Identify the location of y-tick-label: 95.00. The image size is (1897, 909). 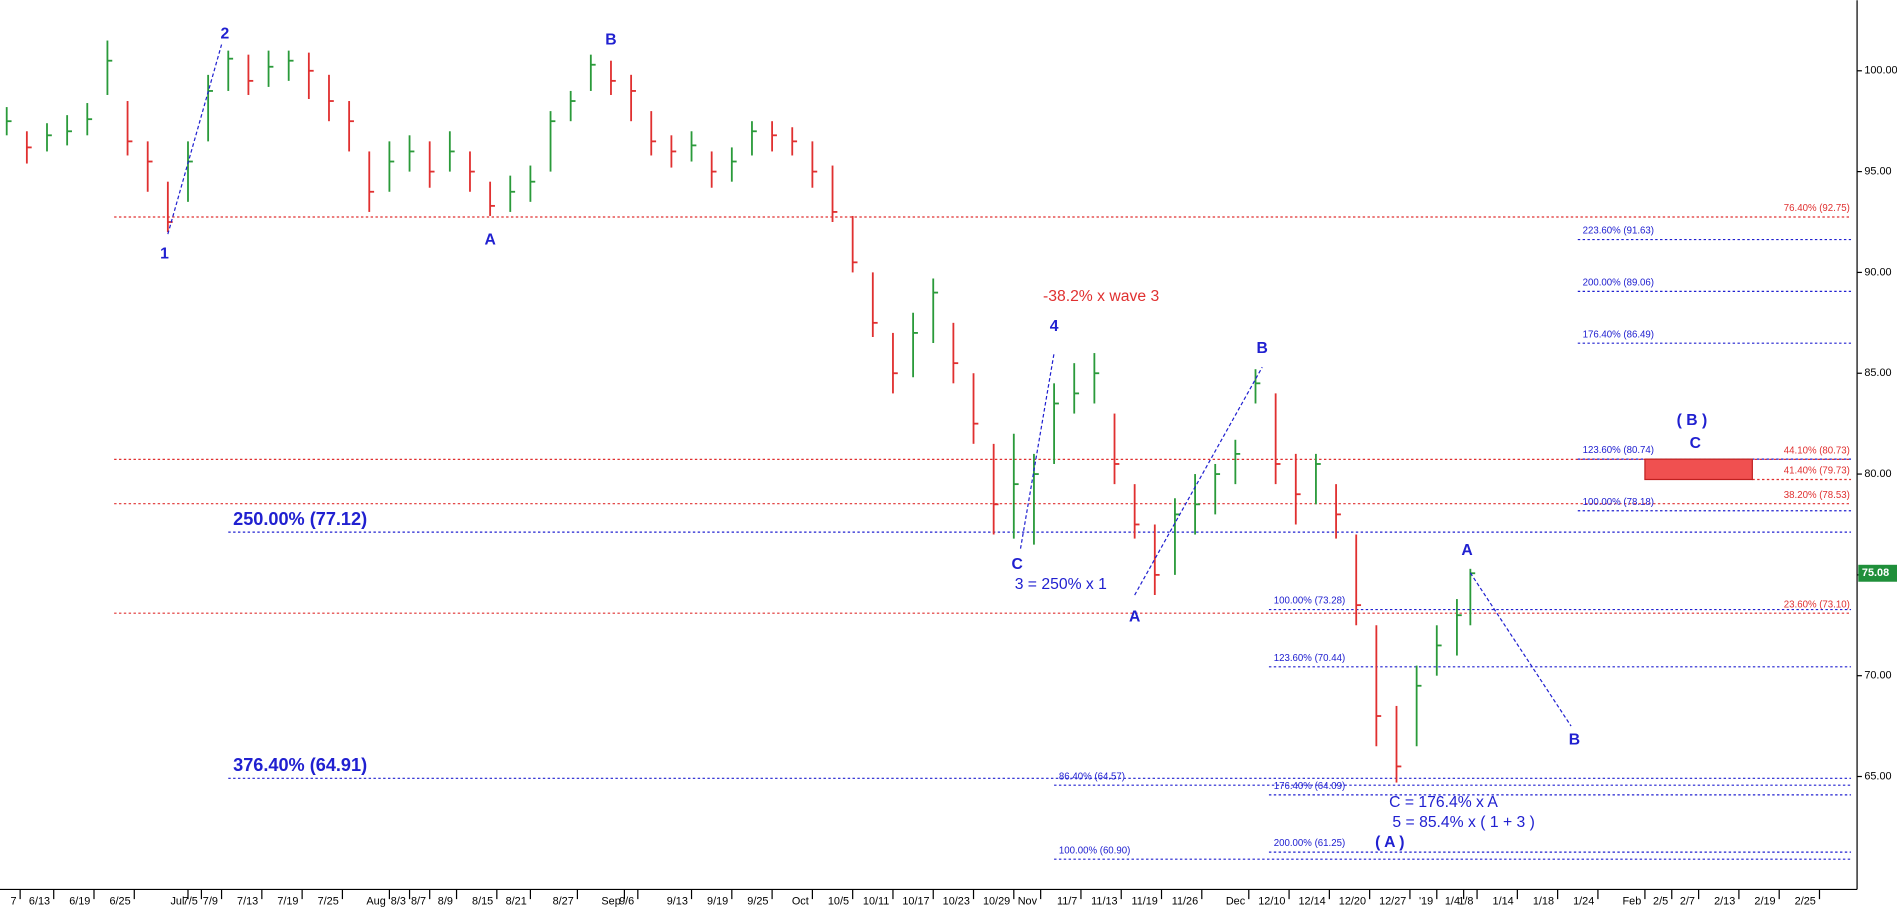
(1877, 171).